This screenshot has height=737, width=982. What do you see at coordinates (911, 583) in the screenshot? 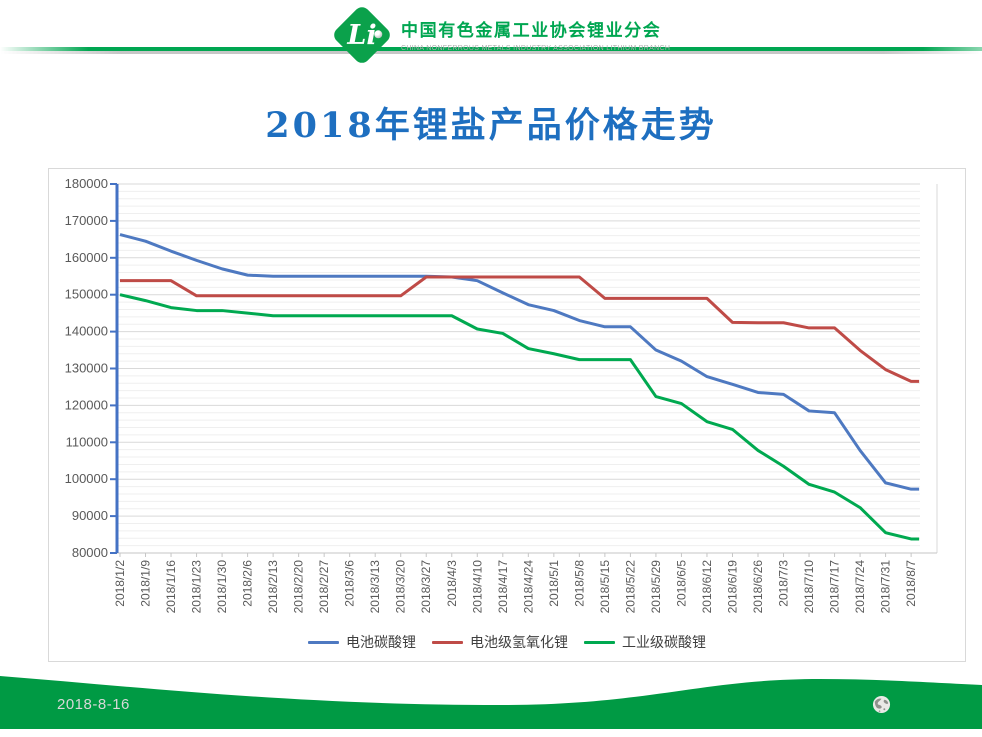
I see `x-tick-label: 2018/8/7` at bounding box center [911, 583].